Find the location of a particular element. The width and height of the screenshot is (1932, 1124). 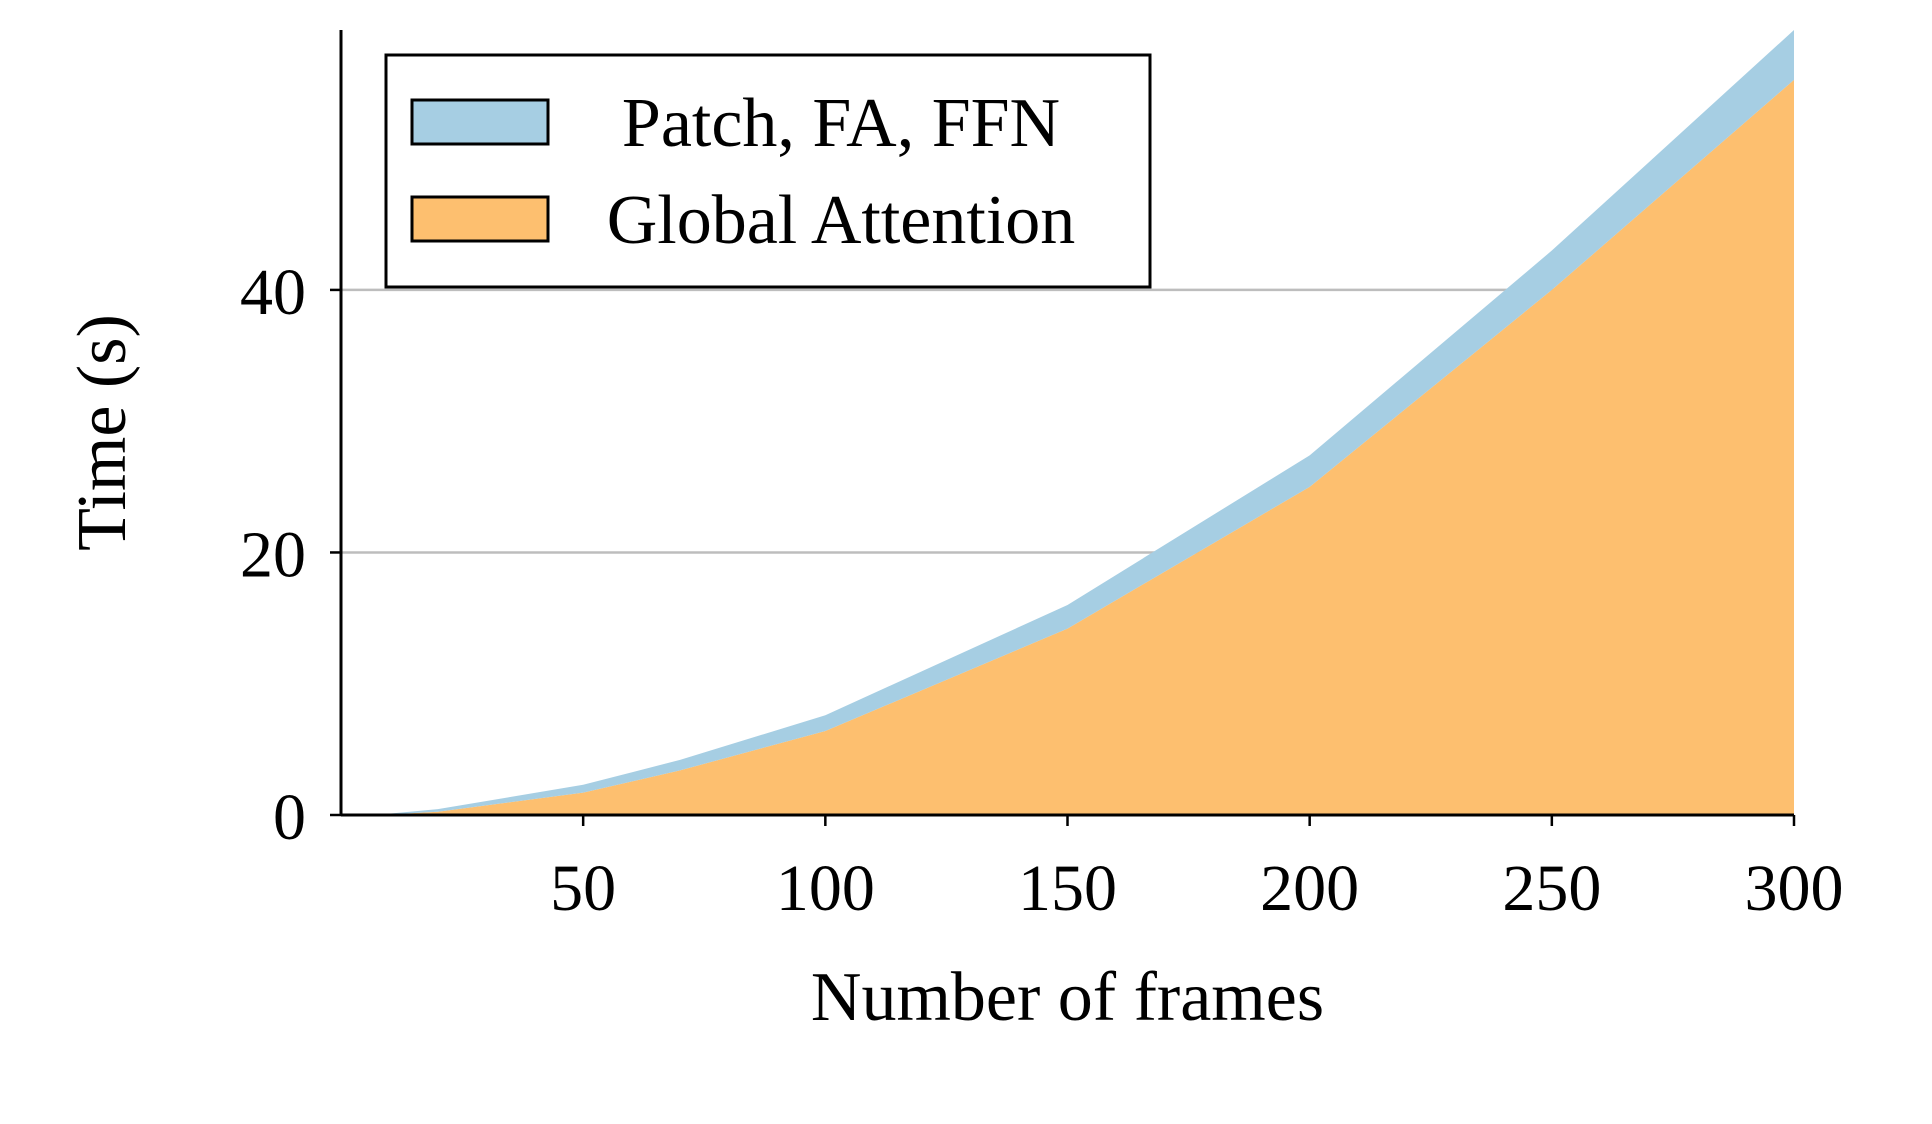

legend-swatch-global-attention is located at coordinates (480, 219).